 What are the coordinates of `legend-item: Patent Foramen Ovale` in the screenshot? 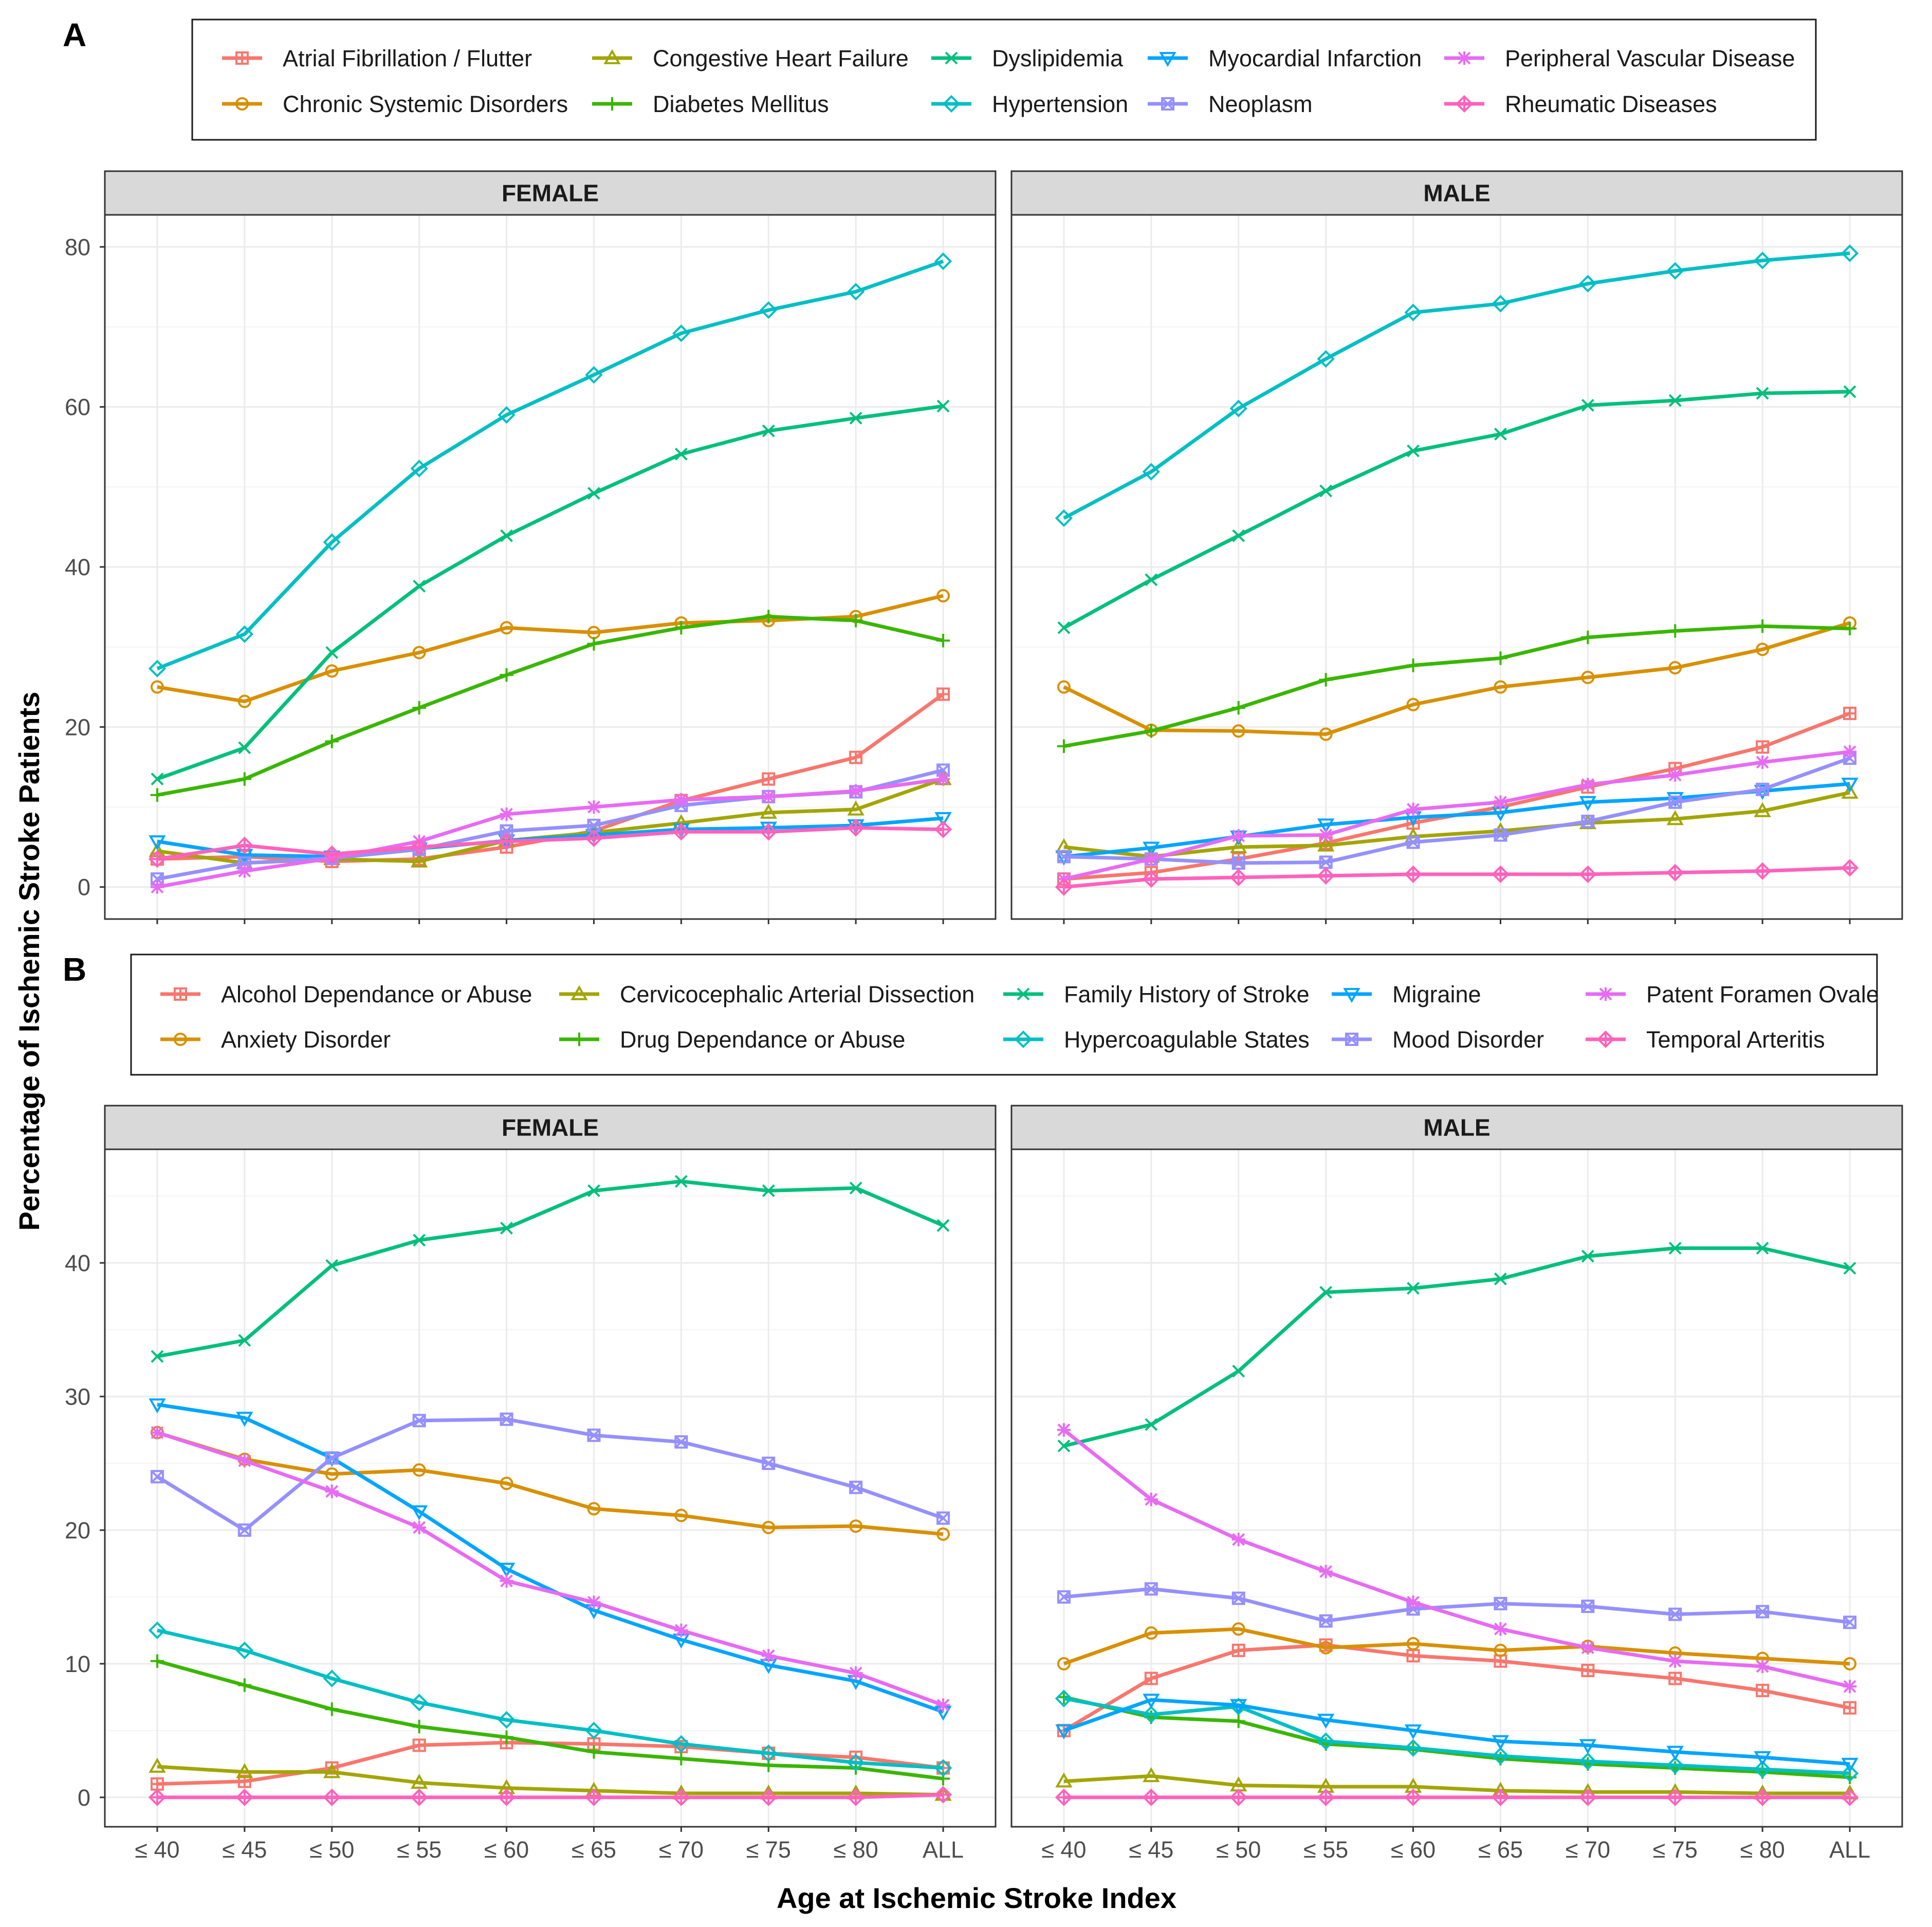 It's located at (1733, 994).